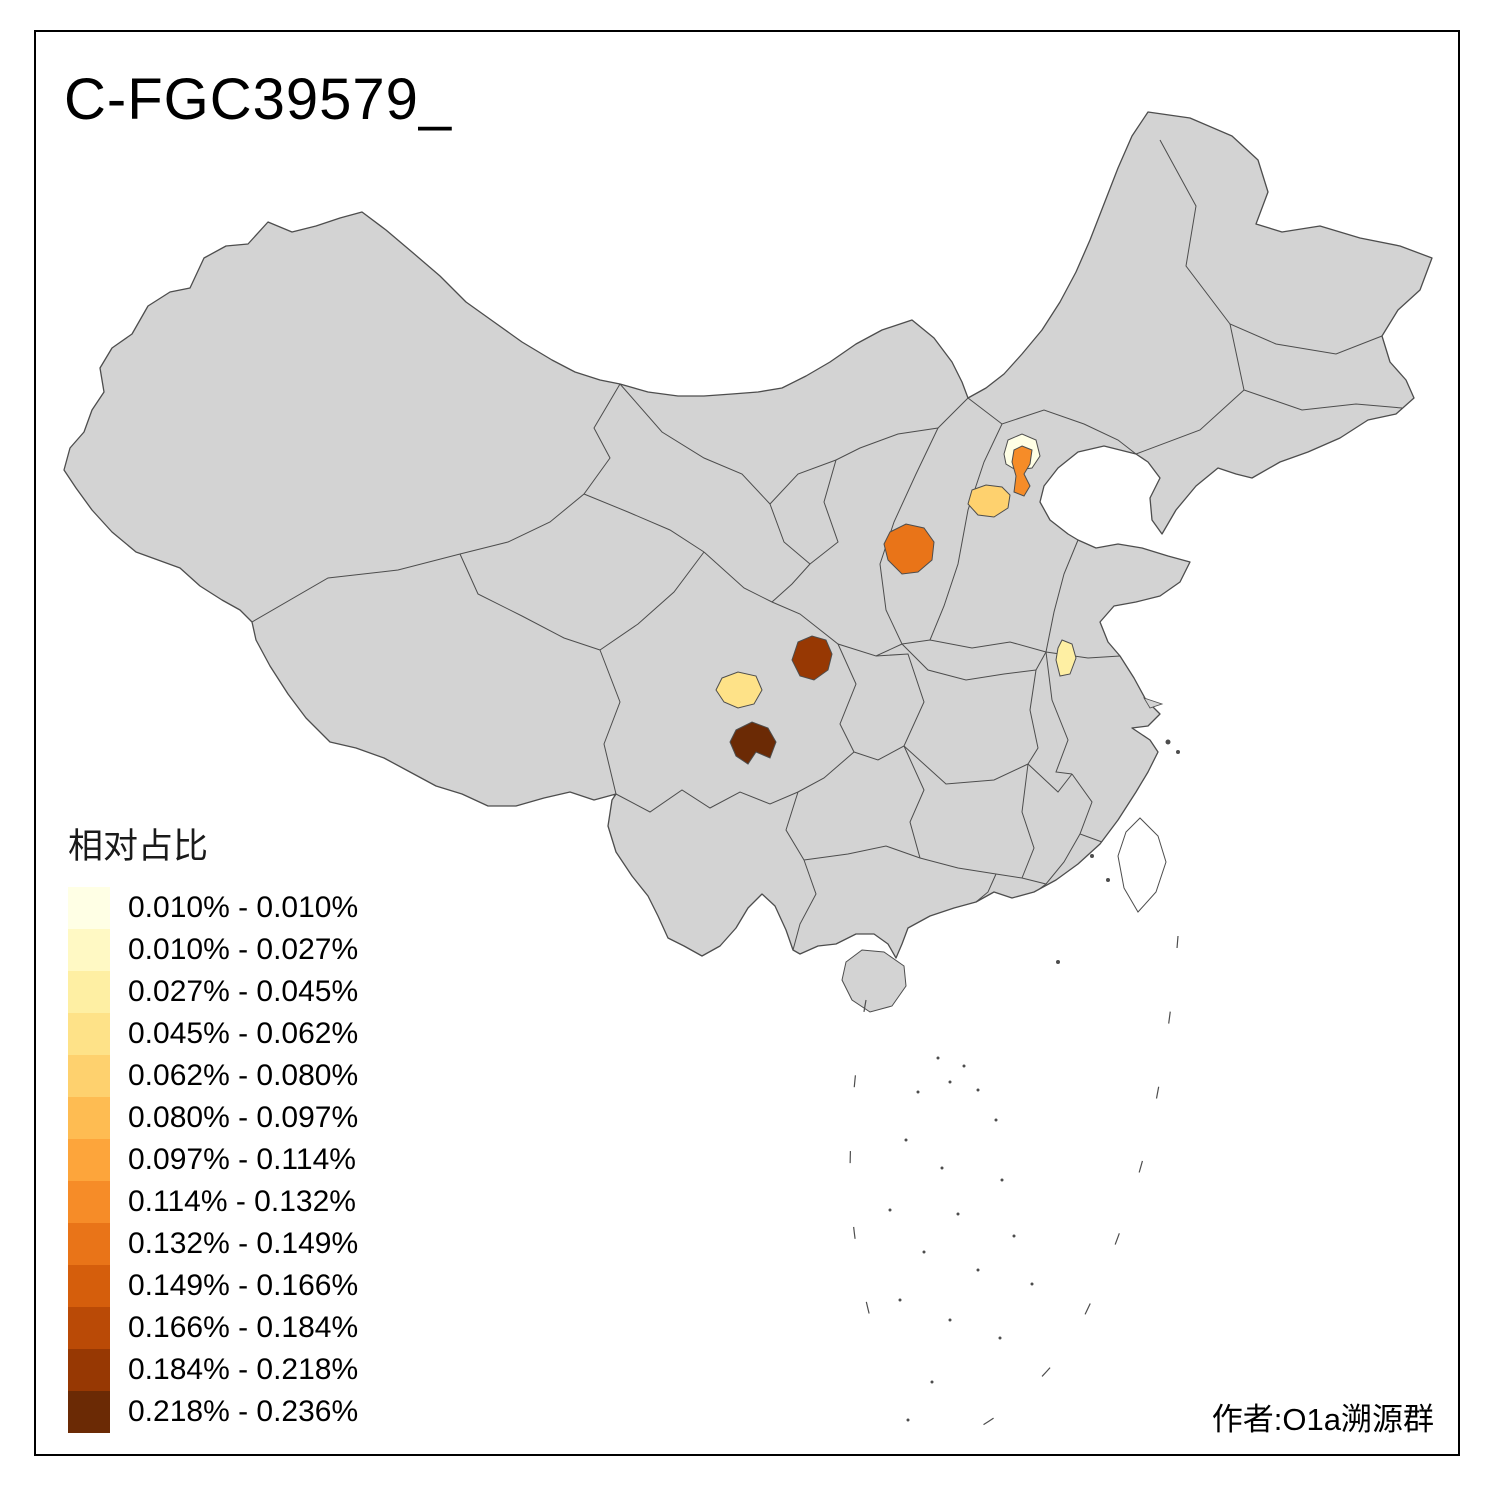  I want to click on south-china-sea-islands, so click(961, 1239).